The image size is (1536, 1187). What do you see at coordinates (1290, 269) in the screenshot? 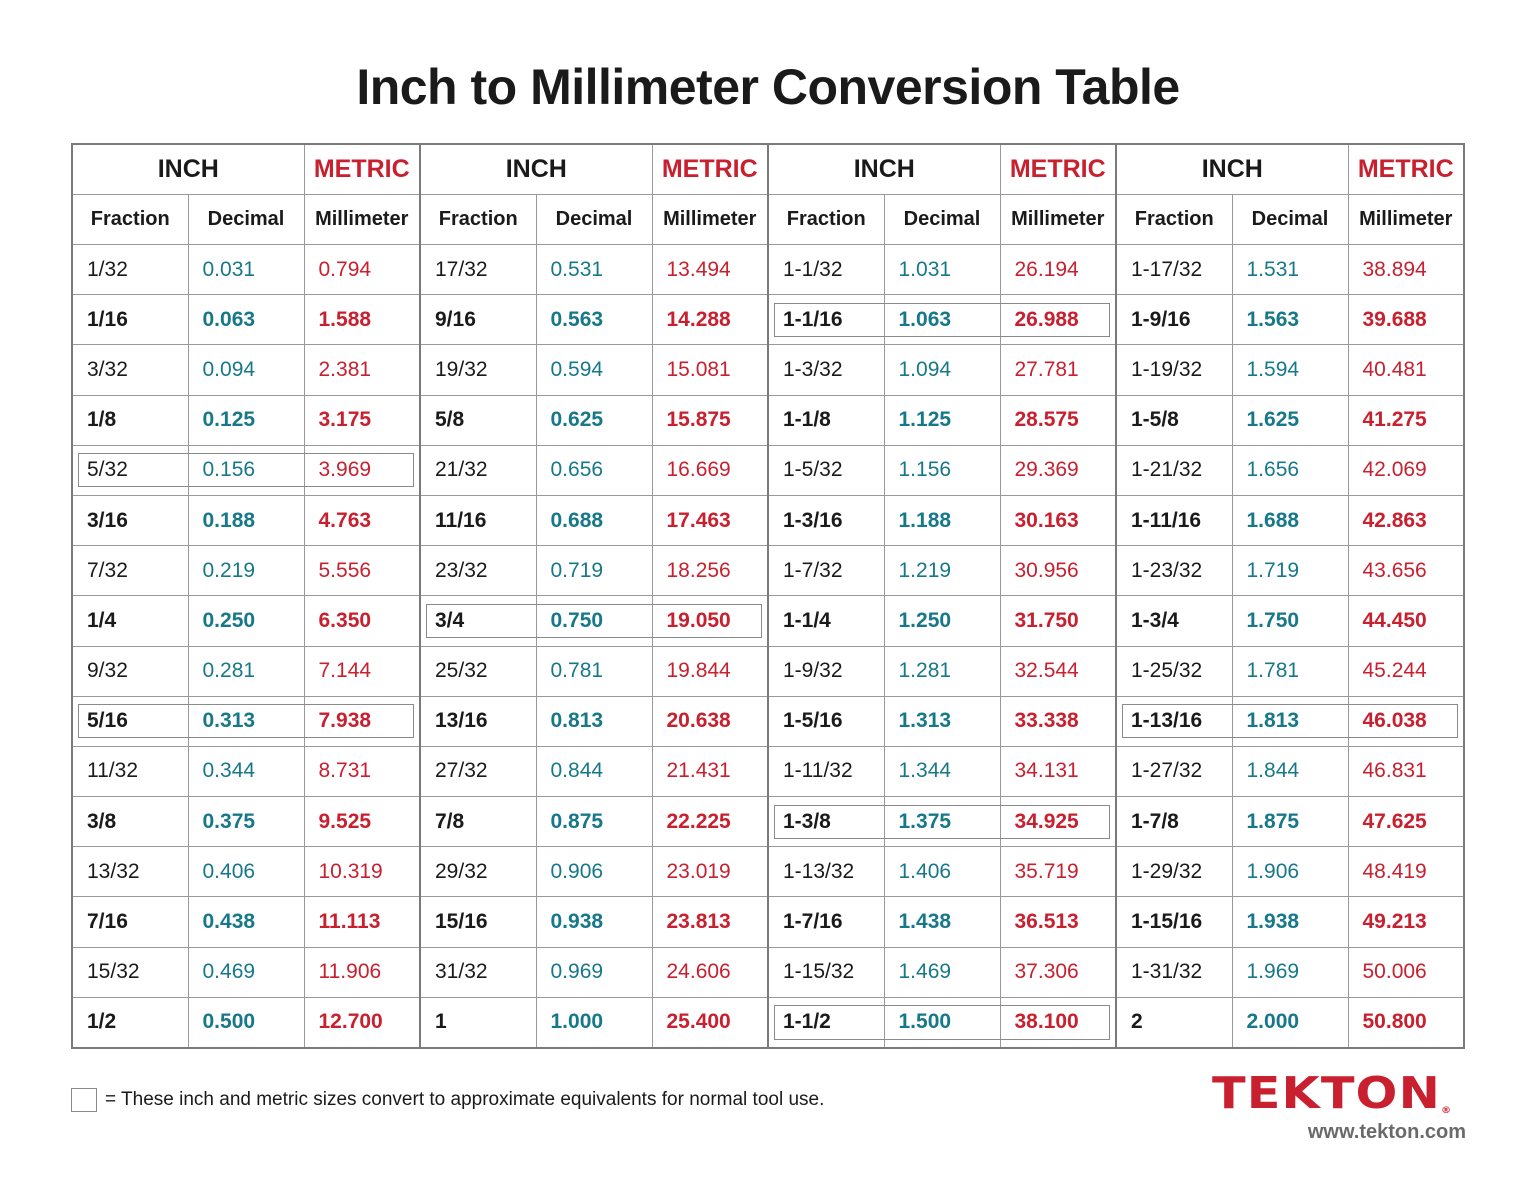
I see `decimal-cell: 1.531` at bounding box center [1290, 269].